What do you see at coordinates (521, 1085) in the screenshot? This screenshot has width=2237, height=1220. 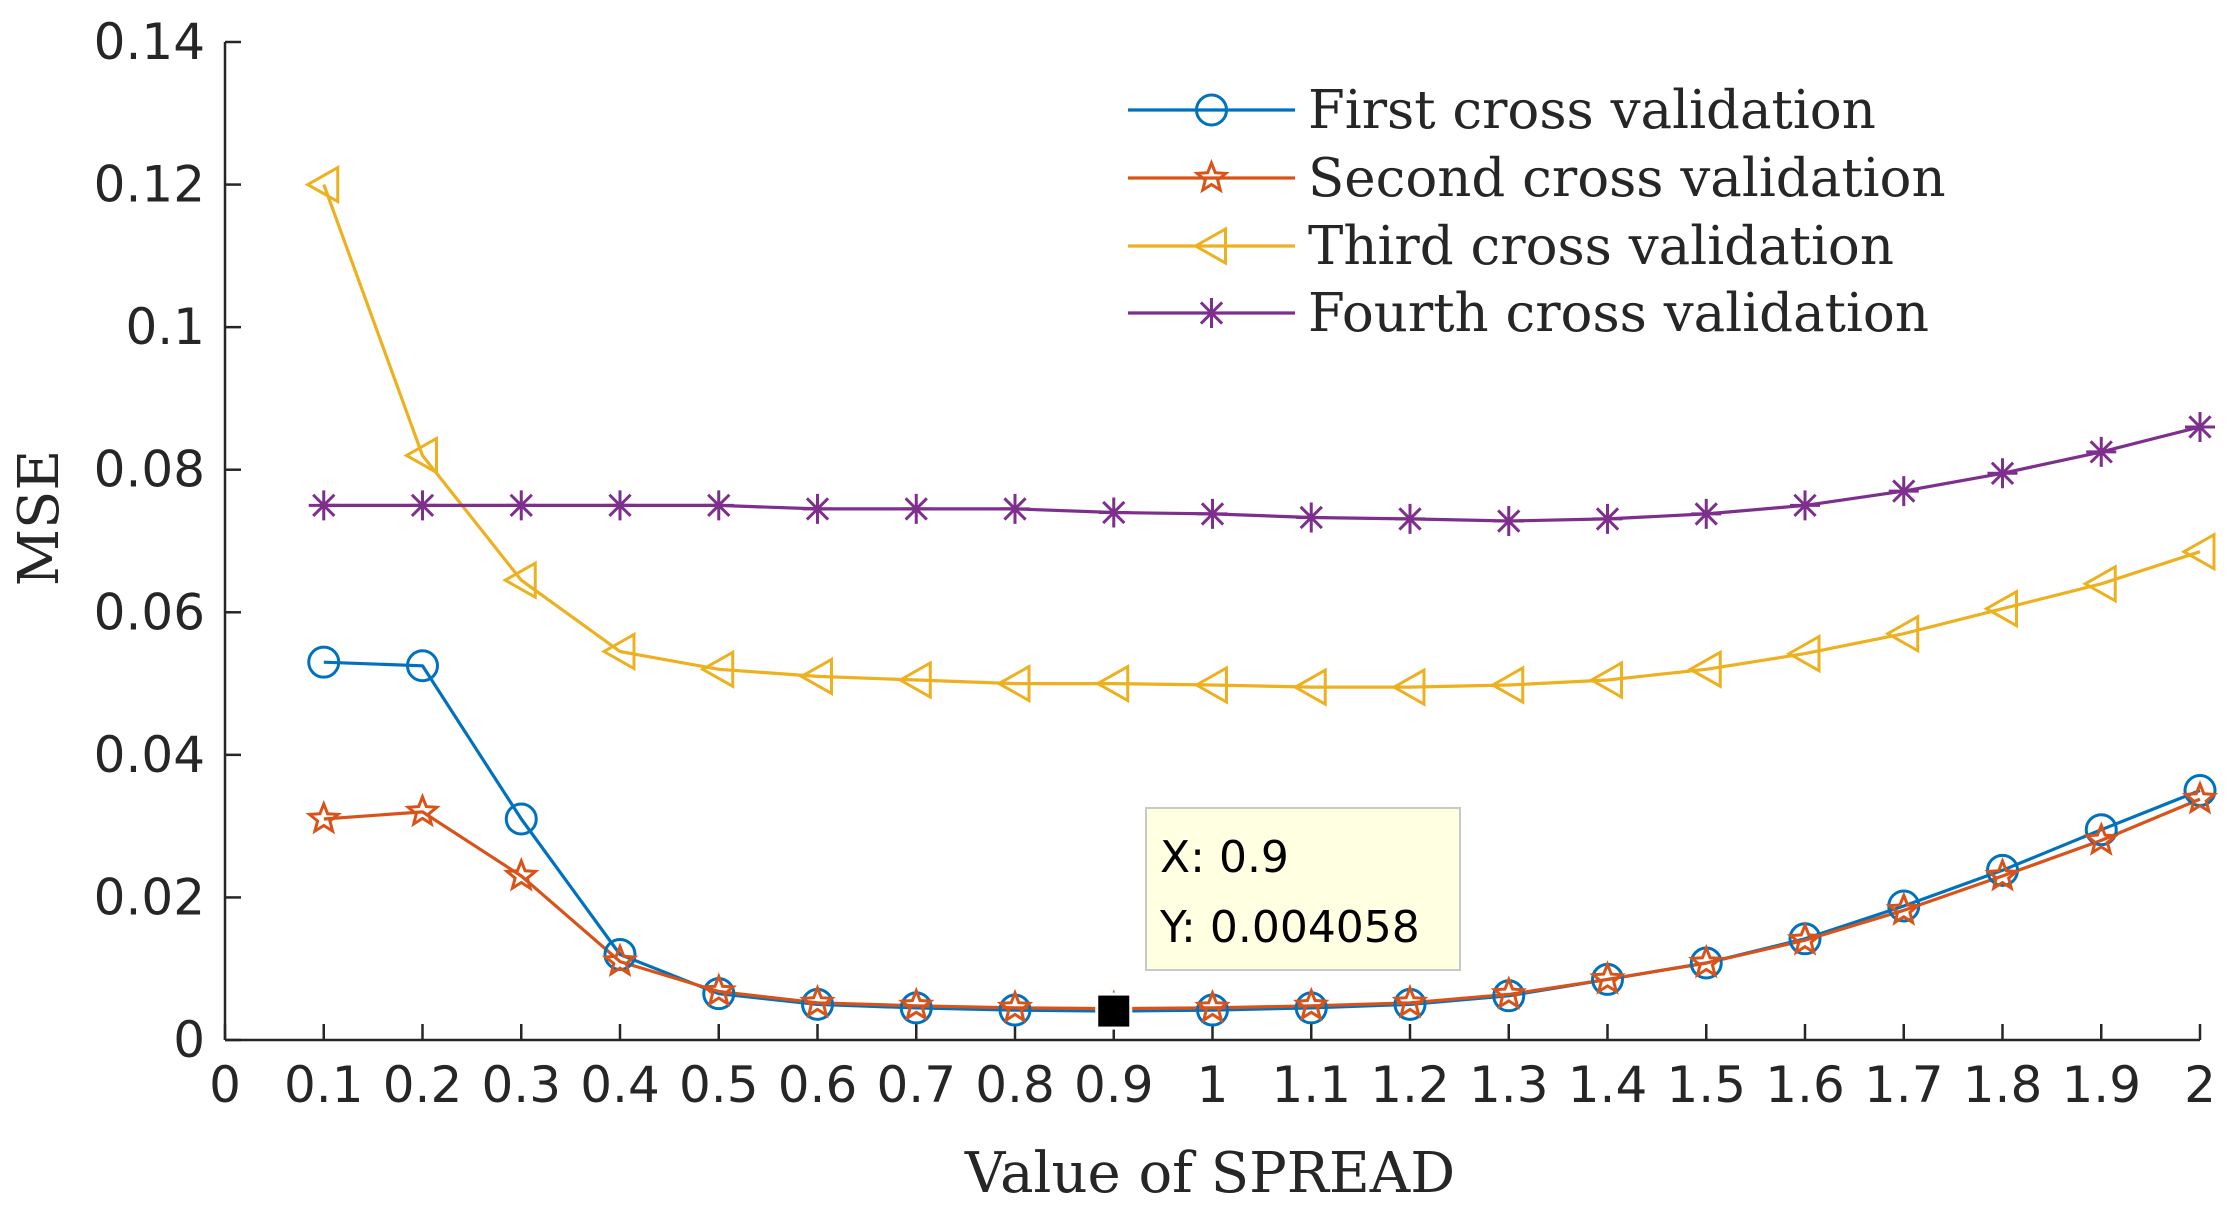 I see `x-tick-label: 0.3` at bounding box center [521, 1085].